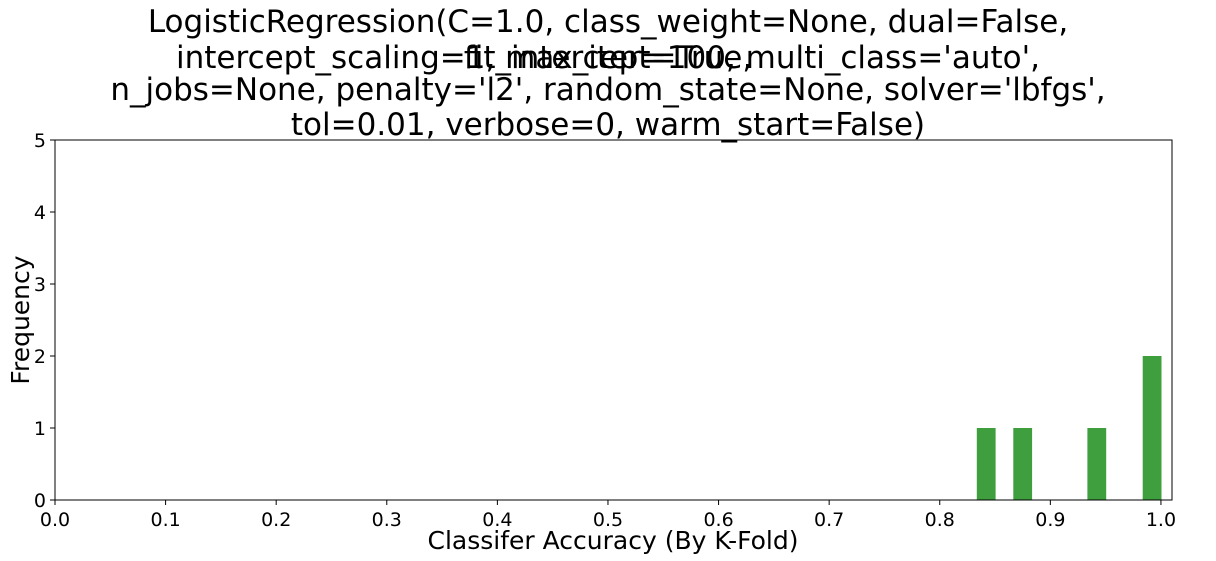 This screenshot has width=1216, height=561. What do you see at coordinates (40, 501) in the screenshot?
I see `y-tick-label-0: 0` at bounding box center [40, 501].